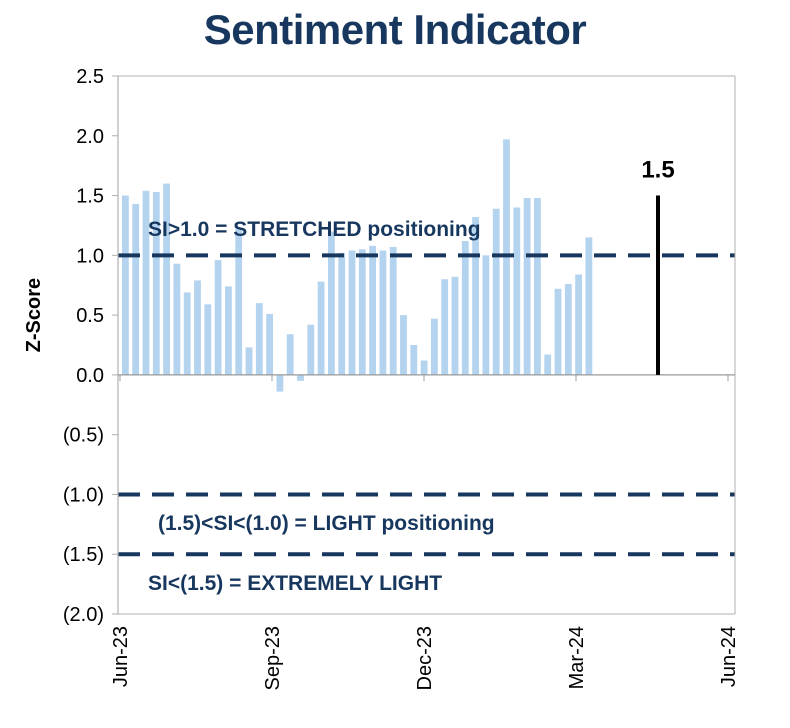  What do you see at coordinates (425, 658) in the screenshot?
I see `x-tick-label: Dec-23` at bounding box center [425, 658].